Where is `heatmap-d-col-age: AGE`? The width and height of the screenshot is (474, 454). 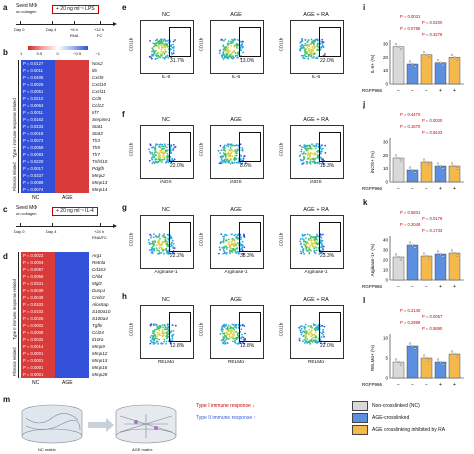
heatmap-d-col-age: AGE is located at coordinates (67, 383).